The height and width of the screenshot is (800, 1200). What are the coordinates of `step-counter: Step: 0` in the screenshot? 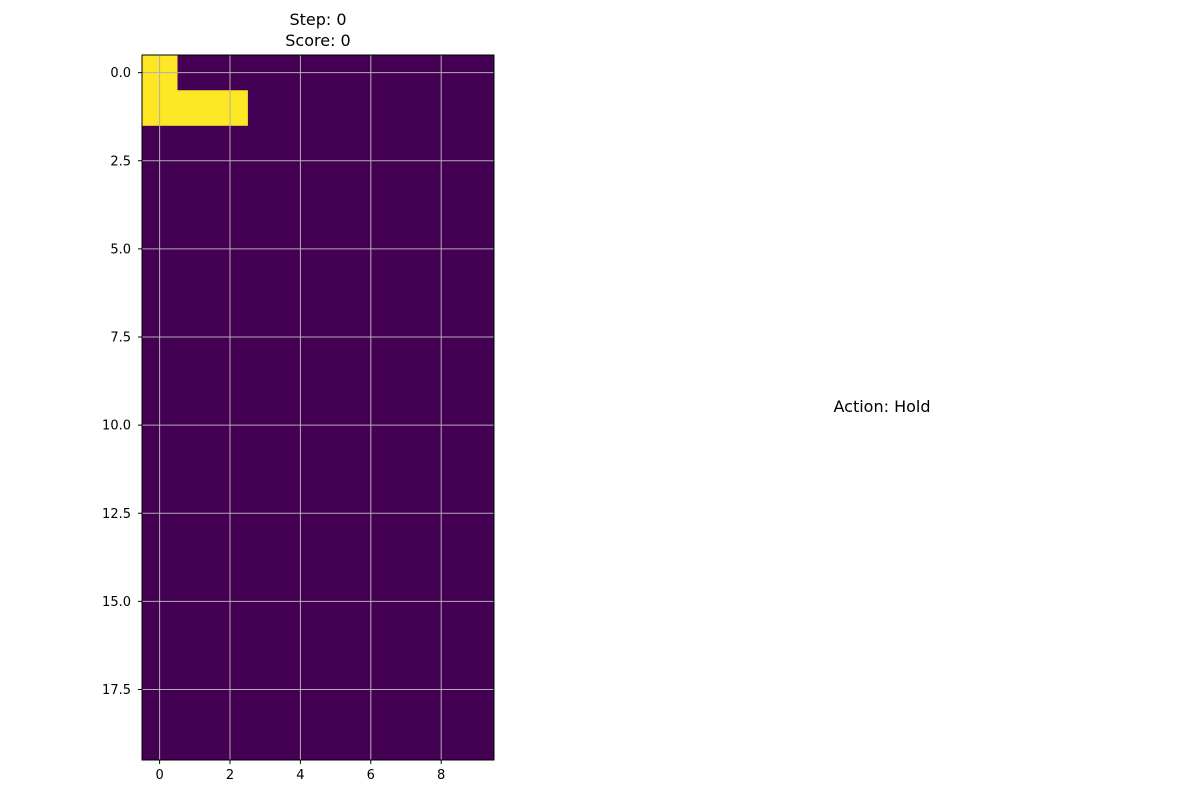 It's located at (318, 19).